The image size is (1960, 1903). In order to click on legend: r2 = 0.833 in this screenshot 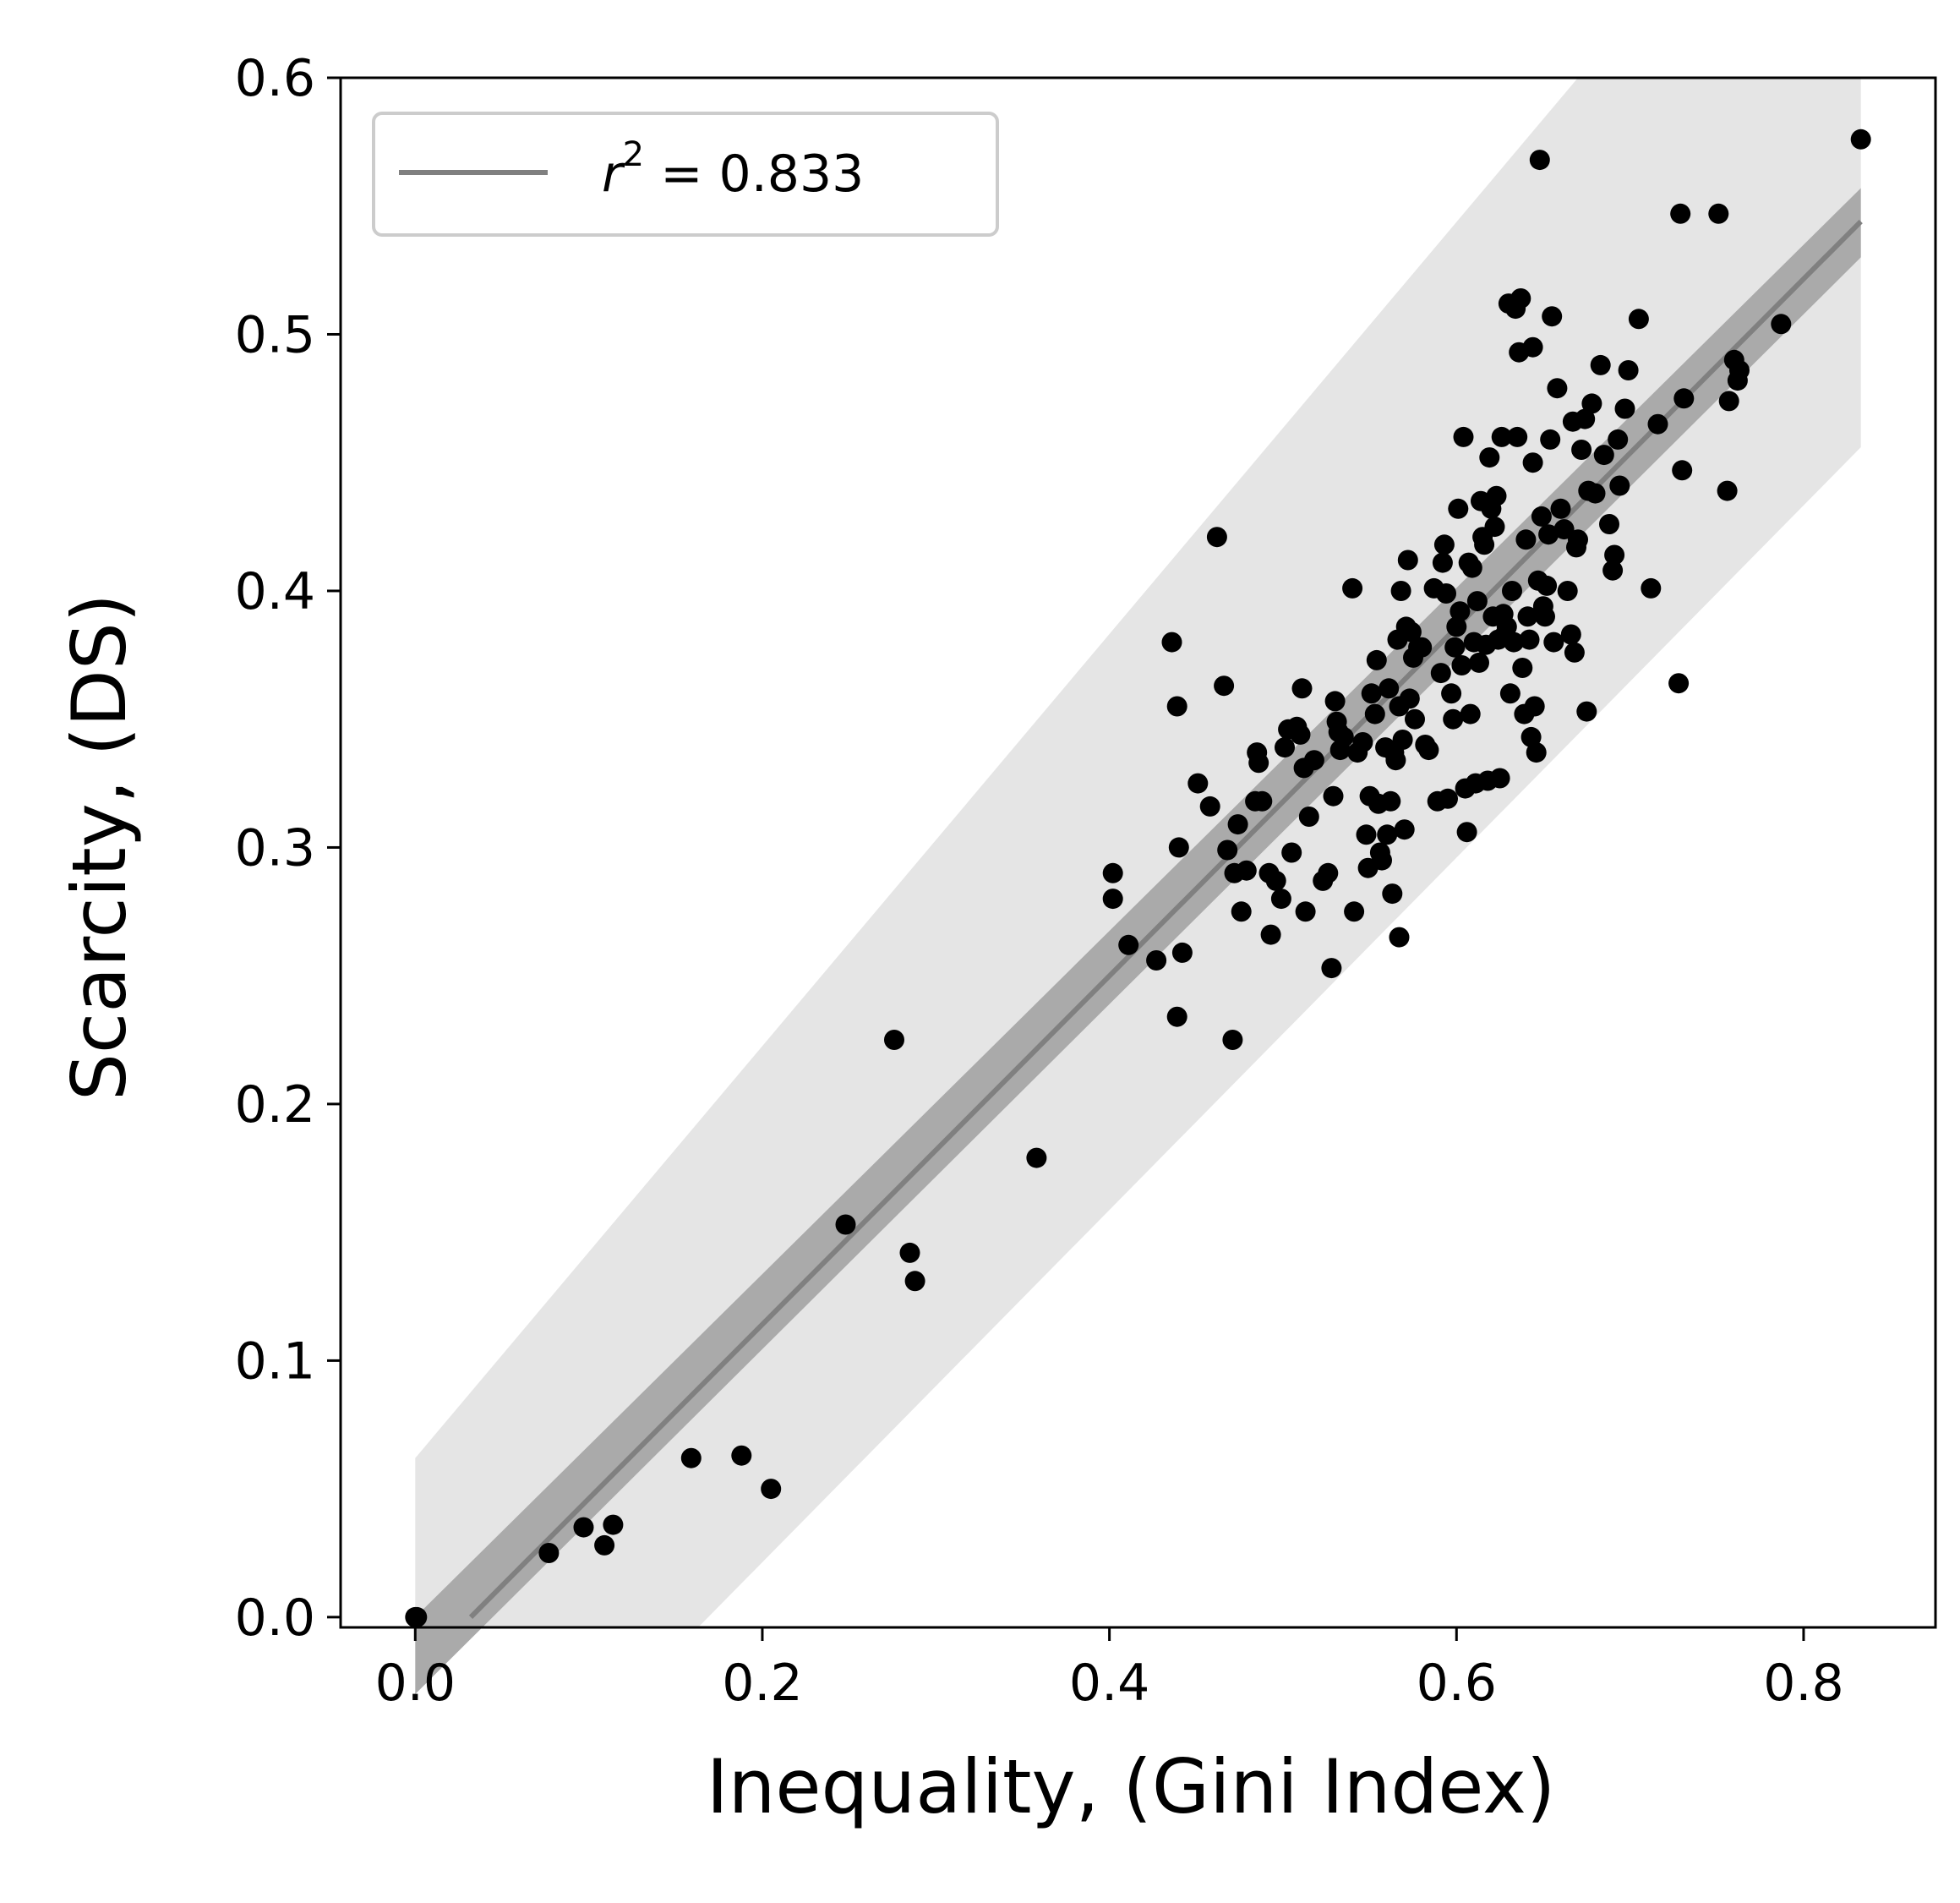, I will do `click(685, 175)`.